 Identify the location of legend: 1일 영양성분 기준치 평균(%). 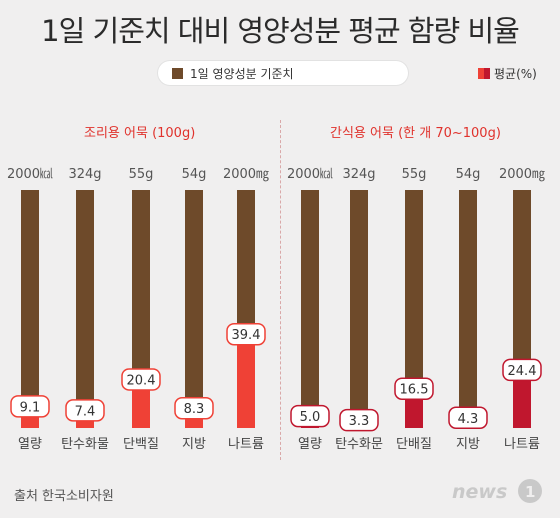
(347, 73).